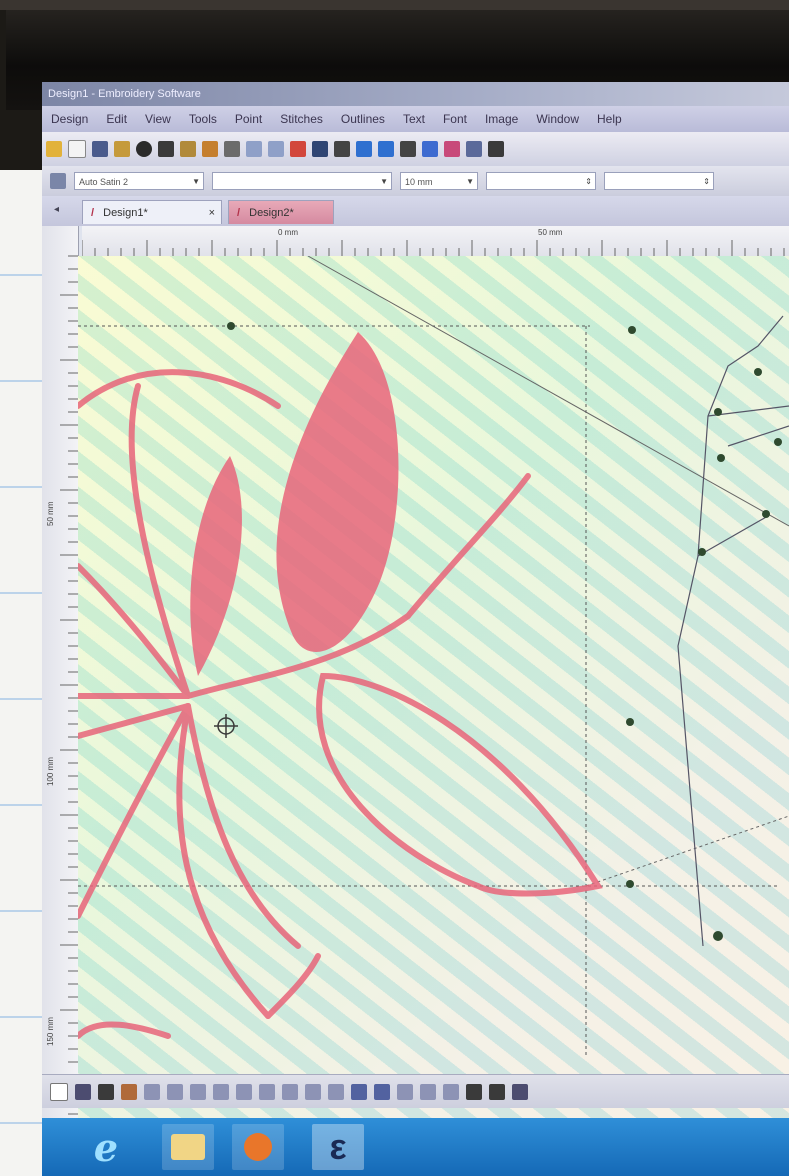  I want to click on scale-icon, so click(451, 1091).